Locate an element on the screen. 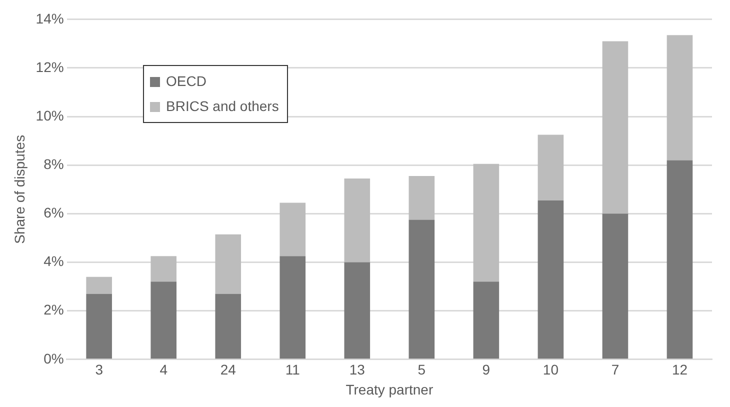 The width and height of the screenshot is (730, 407). x-tick-label: 24 is located at coordinates (228, 370).